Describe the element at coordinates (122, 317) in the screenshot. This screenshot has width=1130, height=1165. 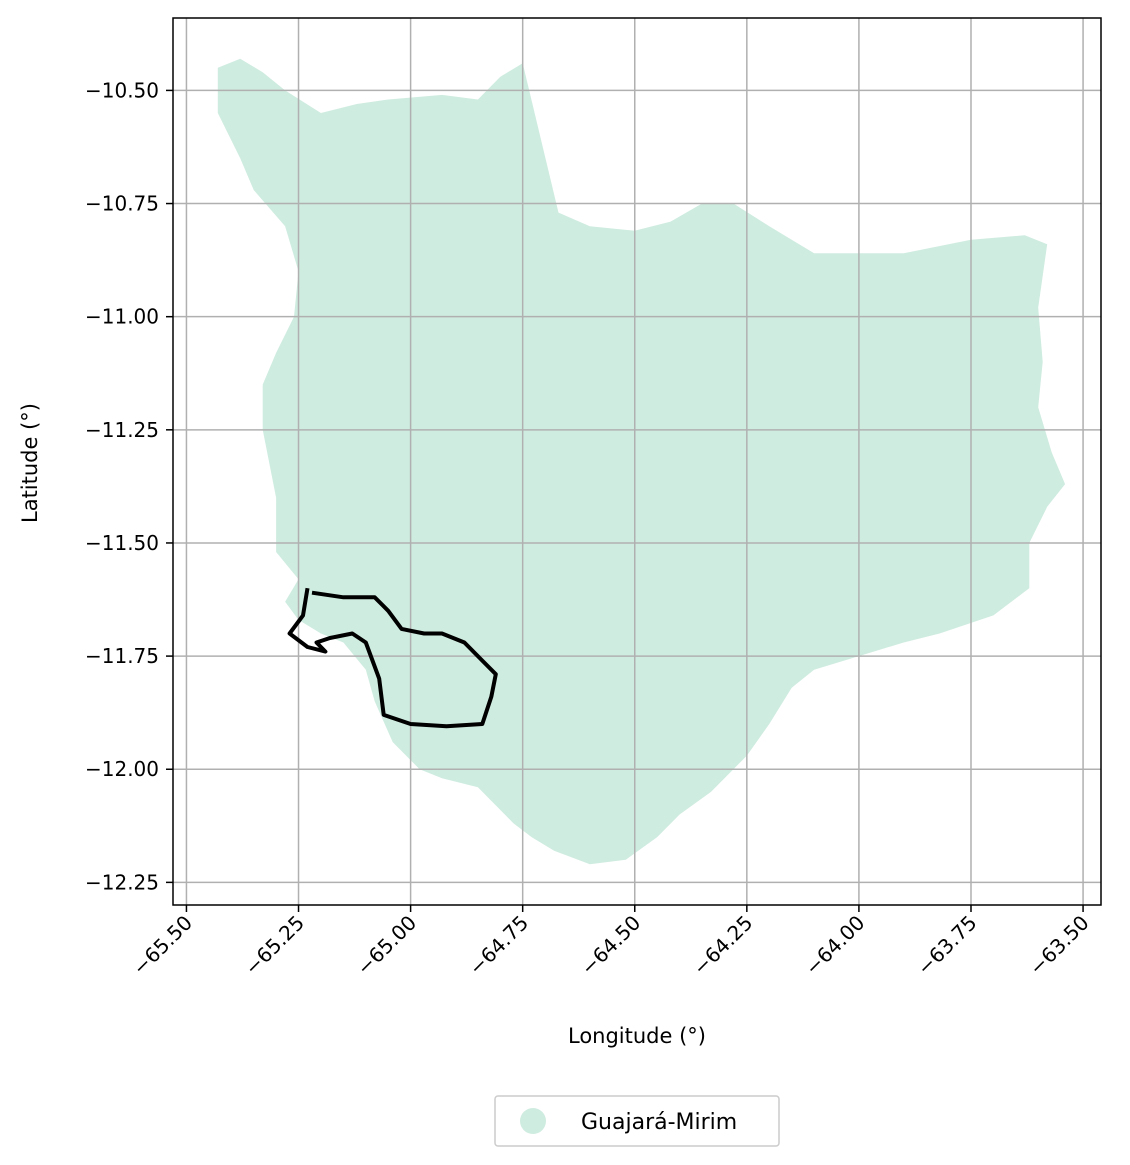
I see `y-tick-label: −11.00` at that location.